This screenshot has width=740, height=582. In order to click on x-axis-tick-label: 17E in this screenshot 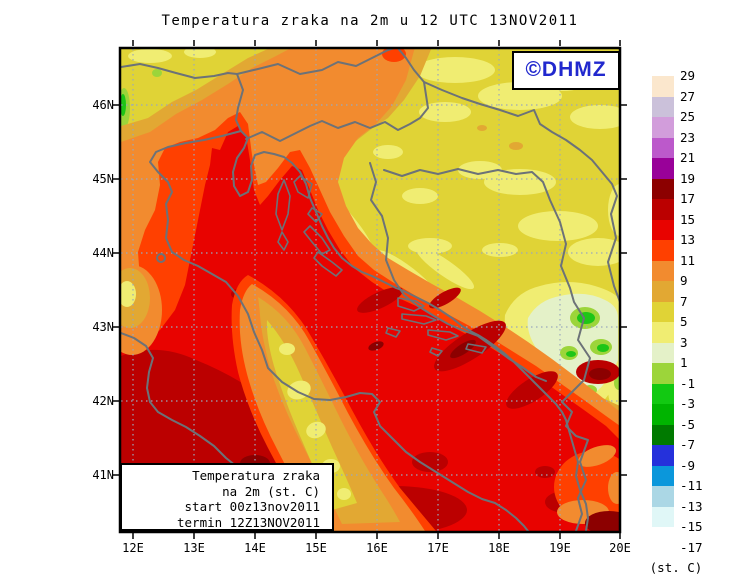, I will do `click(438, 548)`.